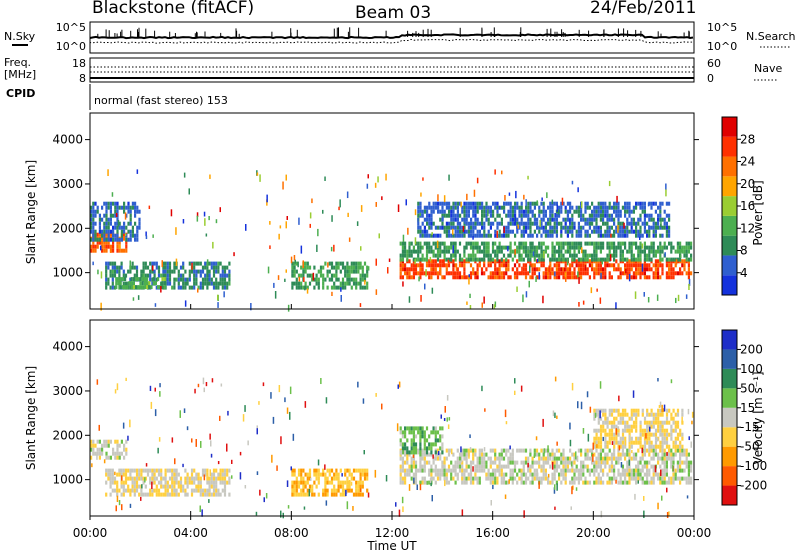 Image resolution: width=800 pixels, height=554 pixels. What do you see at coordinates (190, 533) in the screenshot?
I see `x-tick-label: 04:00` at bounding box center [190, 533].